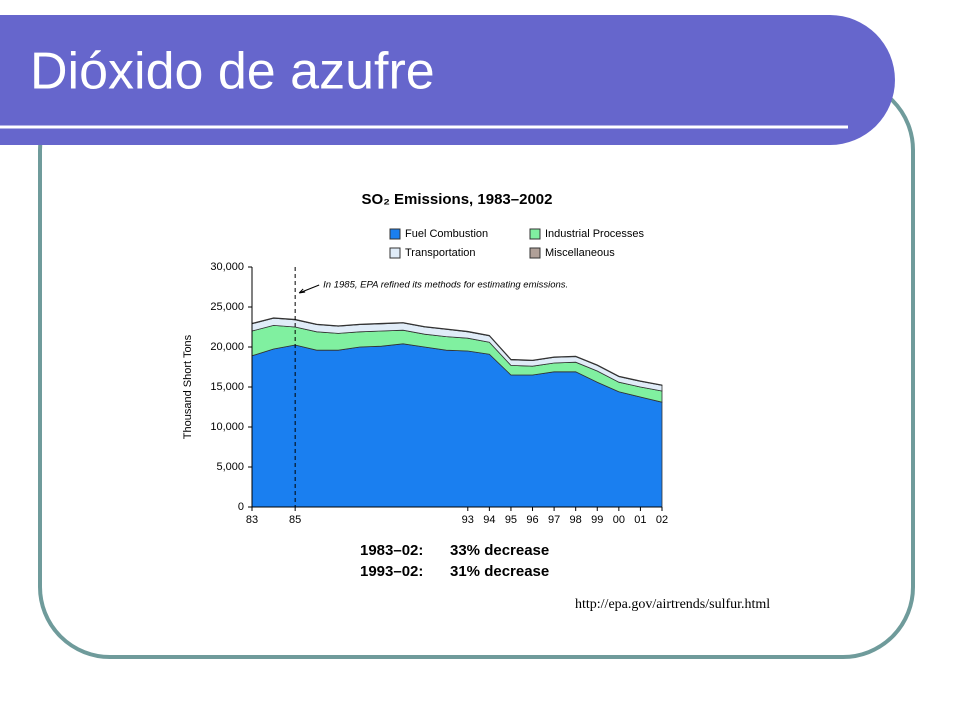 The width and height of the screenshot is (960, 720). I want to click on x-tick-label: 85, so click(295, 520).